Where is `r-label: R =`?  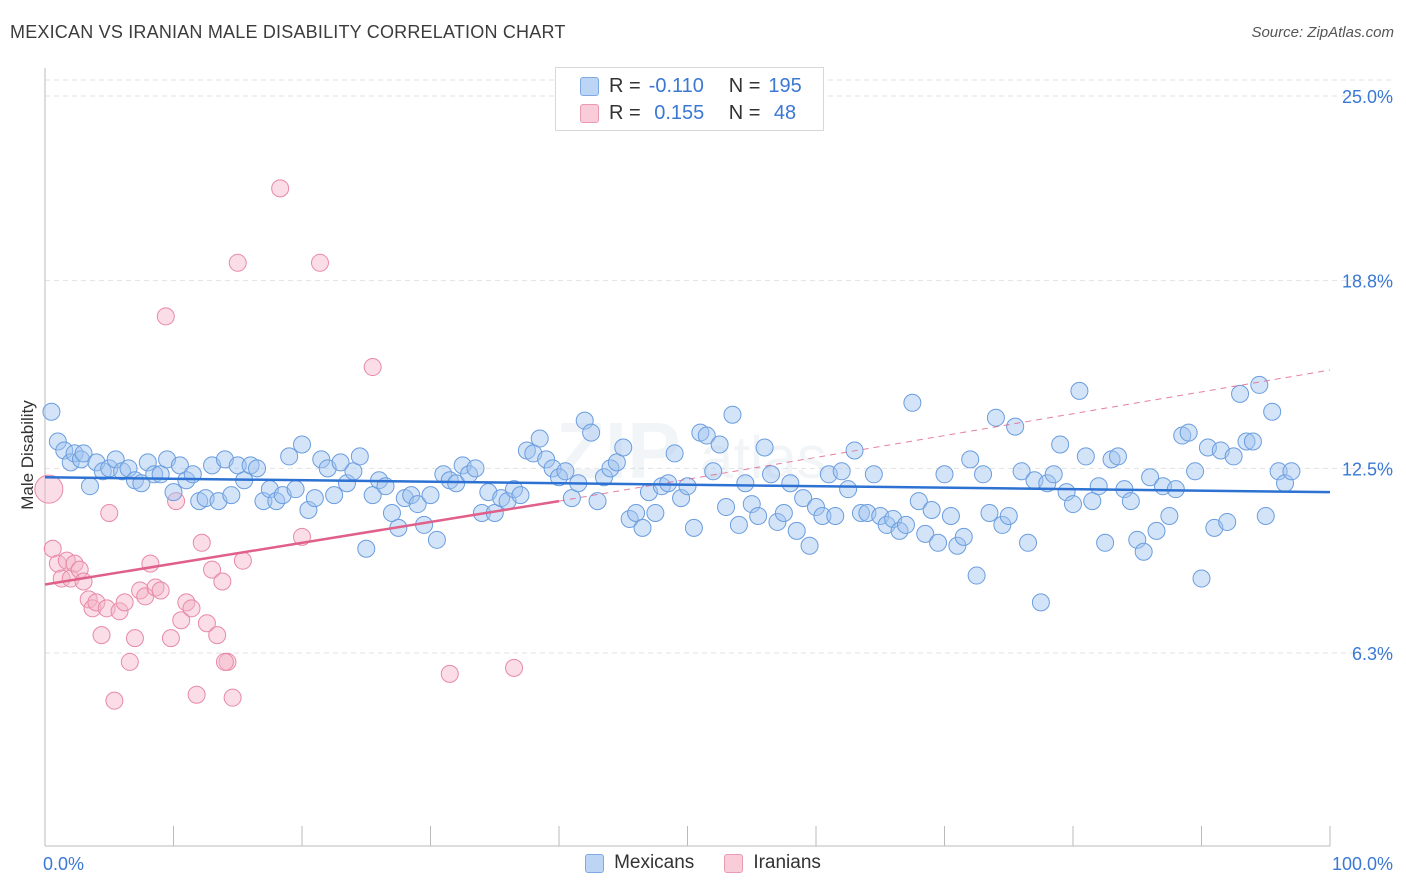
r-label: R = is located at coordinates (625, 85).